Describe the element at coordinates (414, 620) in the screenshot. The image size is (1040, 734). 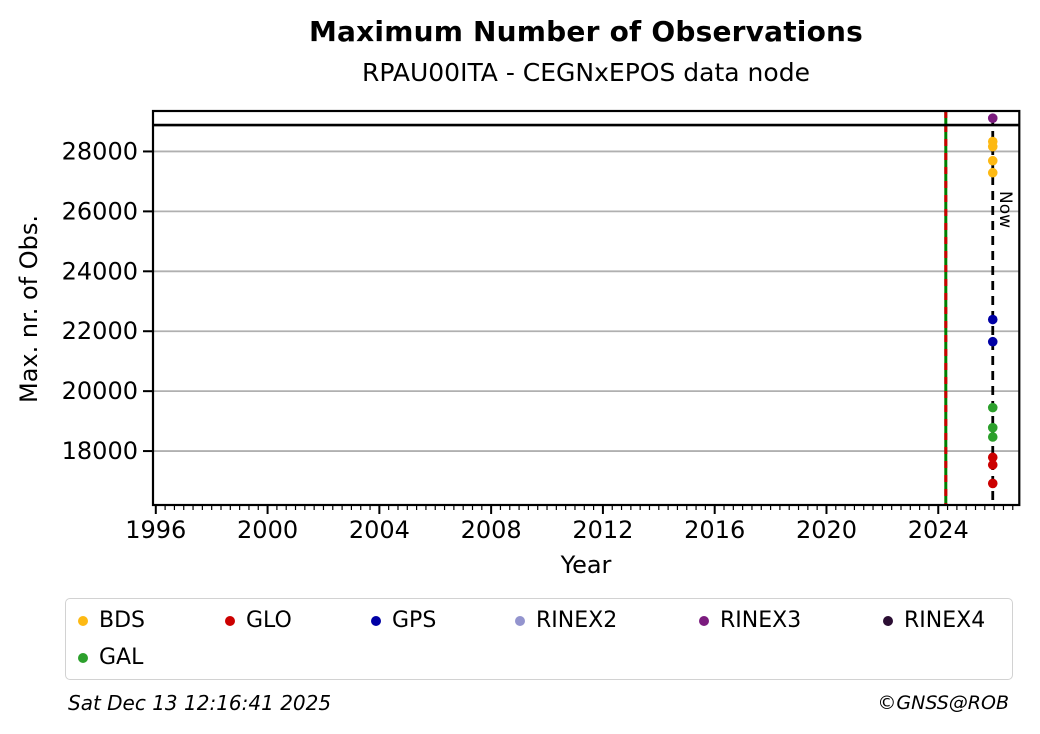
I see `legend-label: GPS` at that location.